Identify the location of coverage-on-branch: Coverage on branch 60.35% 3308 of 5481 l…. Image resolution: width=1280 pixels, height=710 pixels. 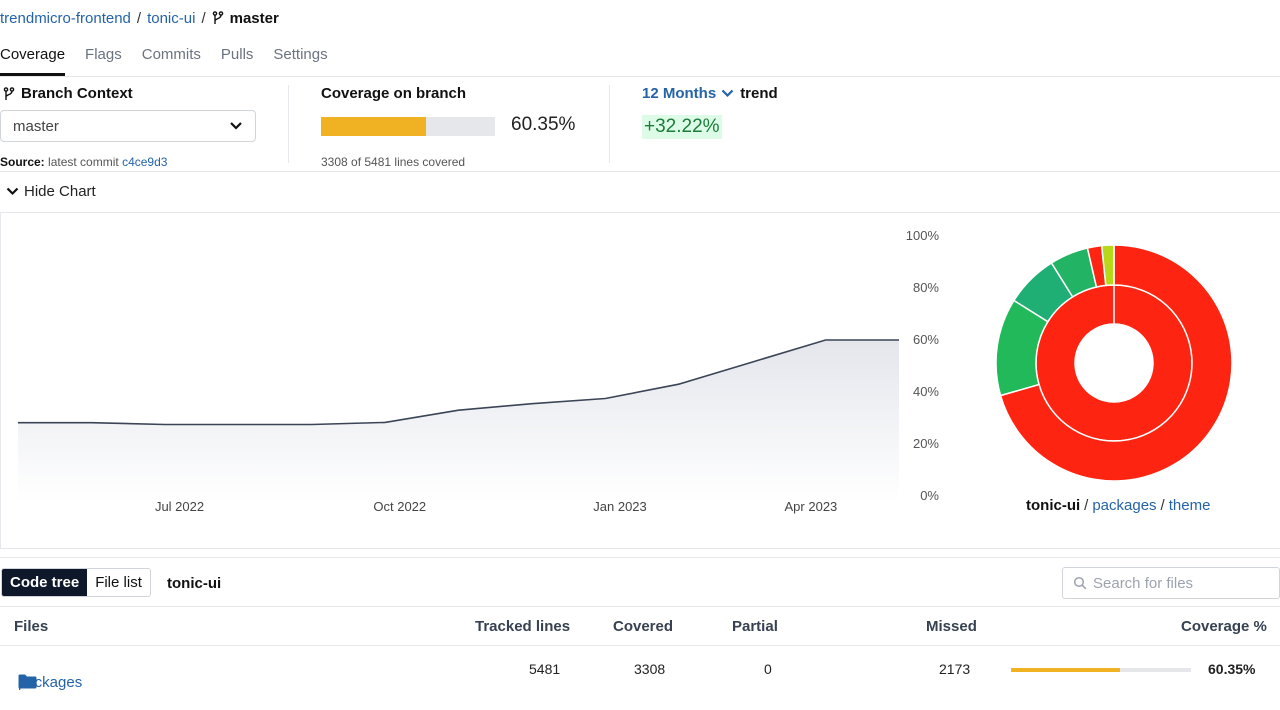
(456, 127).